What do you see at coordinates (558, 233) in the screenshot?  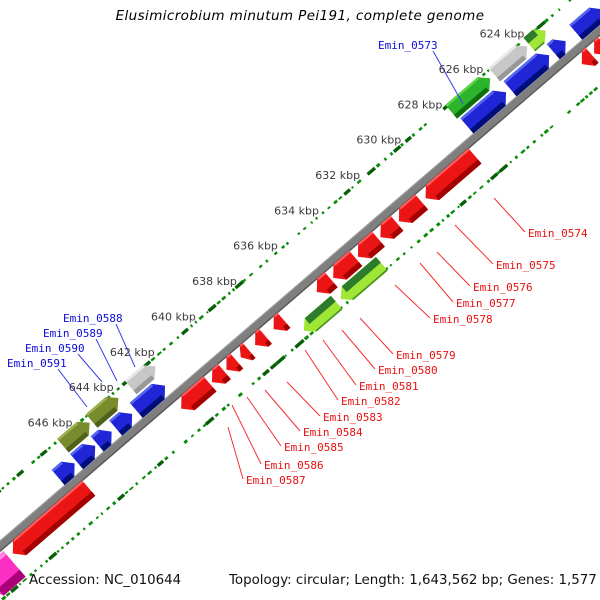 I see `gene-label-Emin_0574: Emin_0574` at bounding box center [558, 233].